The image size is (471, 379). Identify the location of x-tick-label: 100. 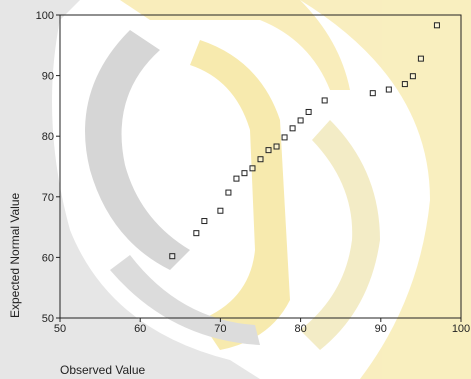
(461, 329).